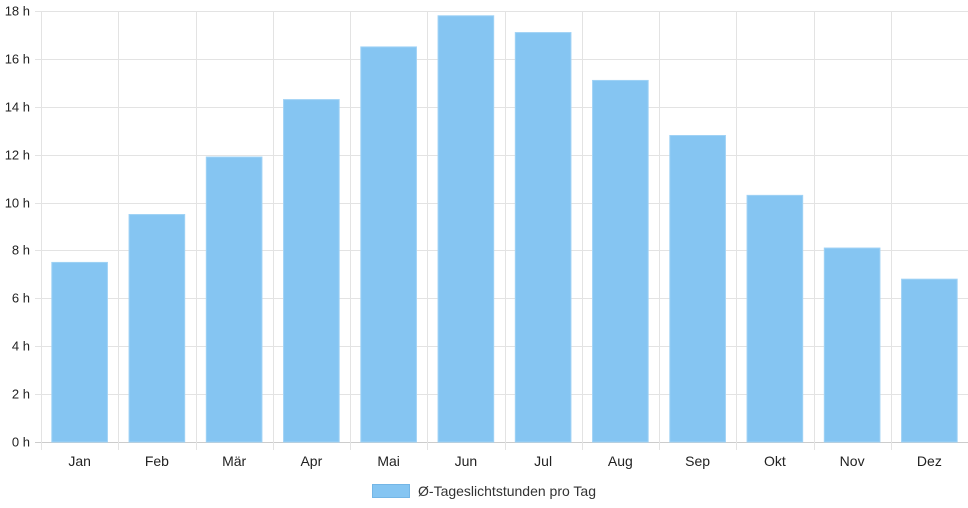 Image resolution: width=968 pixels, height=508 pixels. I want to click on y-tick-label: 2 h, so click(21, 394).